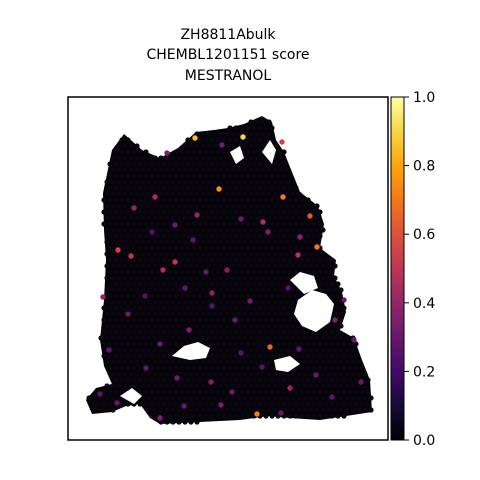 The image size is (480, 480). What do you see at coordinates (228, 76) in the screenshot?
I see `chart-title-line-3: MESTRANOL` at bounding box center [228, 76].